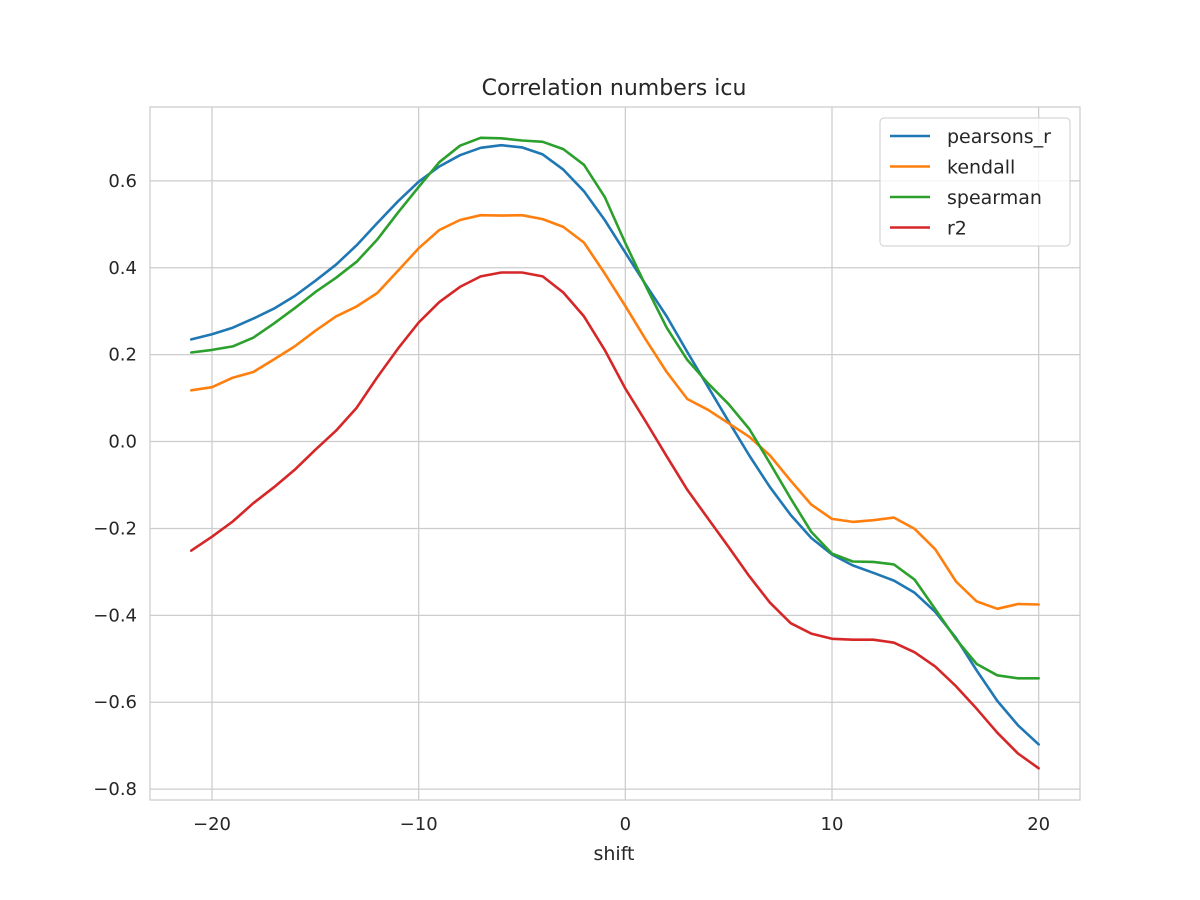 Image resolution: width=1200 pixels, height=900 pixels. I want to click on x-tick-label: −10, so click(419, 824).